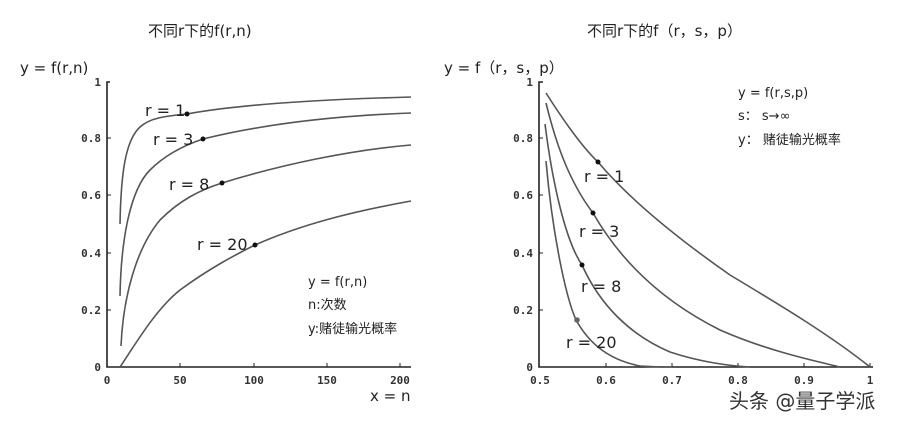  What do you see at coordinates (604, 176) in the screenshot?
I see `right-label-r1: r = 1` at bounding box center [604, 176].